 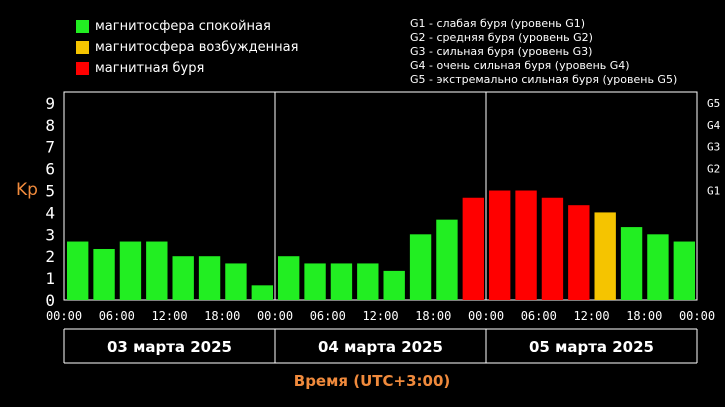 What do you see at coordinates (197, 47) in the screenshot?
I see `legend-excited-label: магнитосфера возбужденная` at bounding box center [197, 47].